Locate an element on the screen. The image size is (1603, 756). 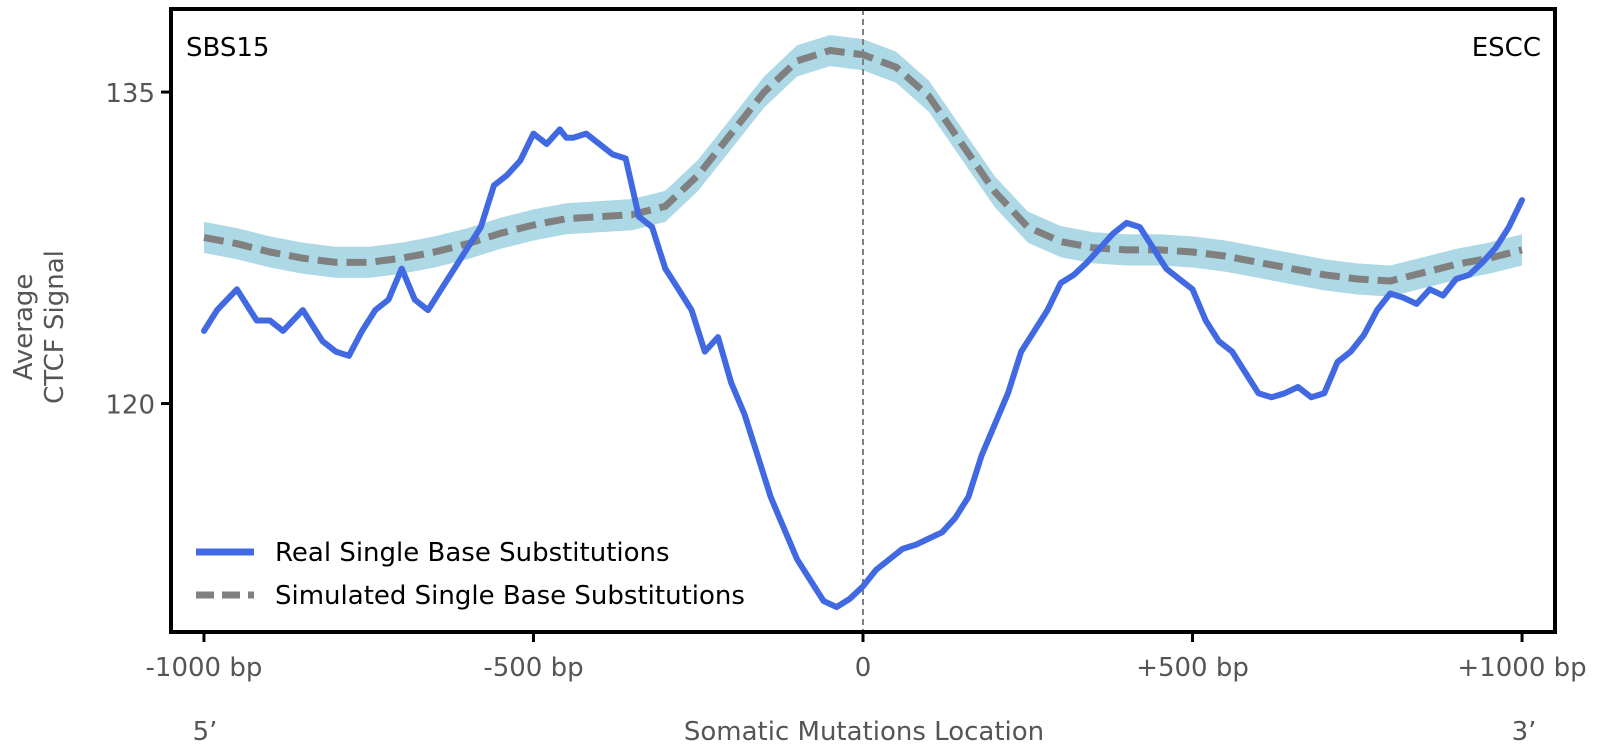
corner-label-cancer-type: ESCC is located at coordinates (1506, 48).